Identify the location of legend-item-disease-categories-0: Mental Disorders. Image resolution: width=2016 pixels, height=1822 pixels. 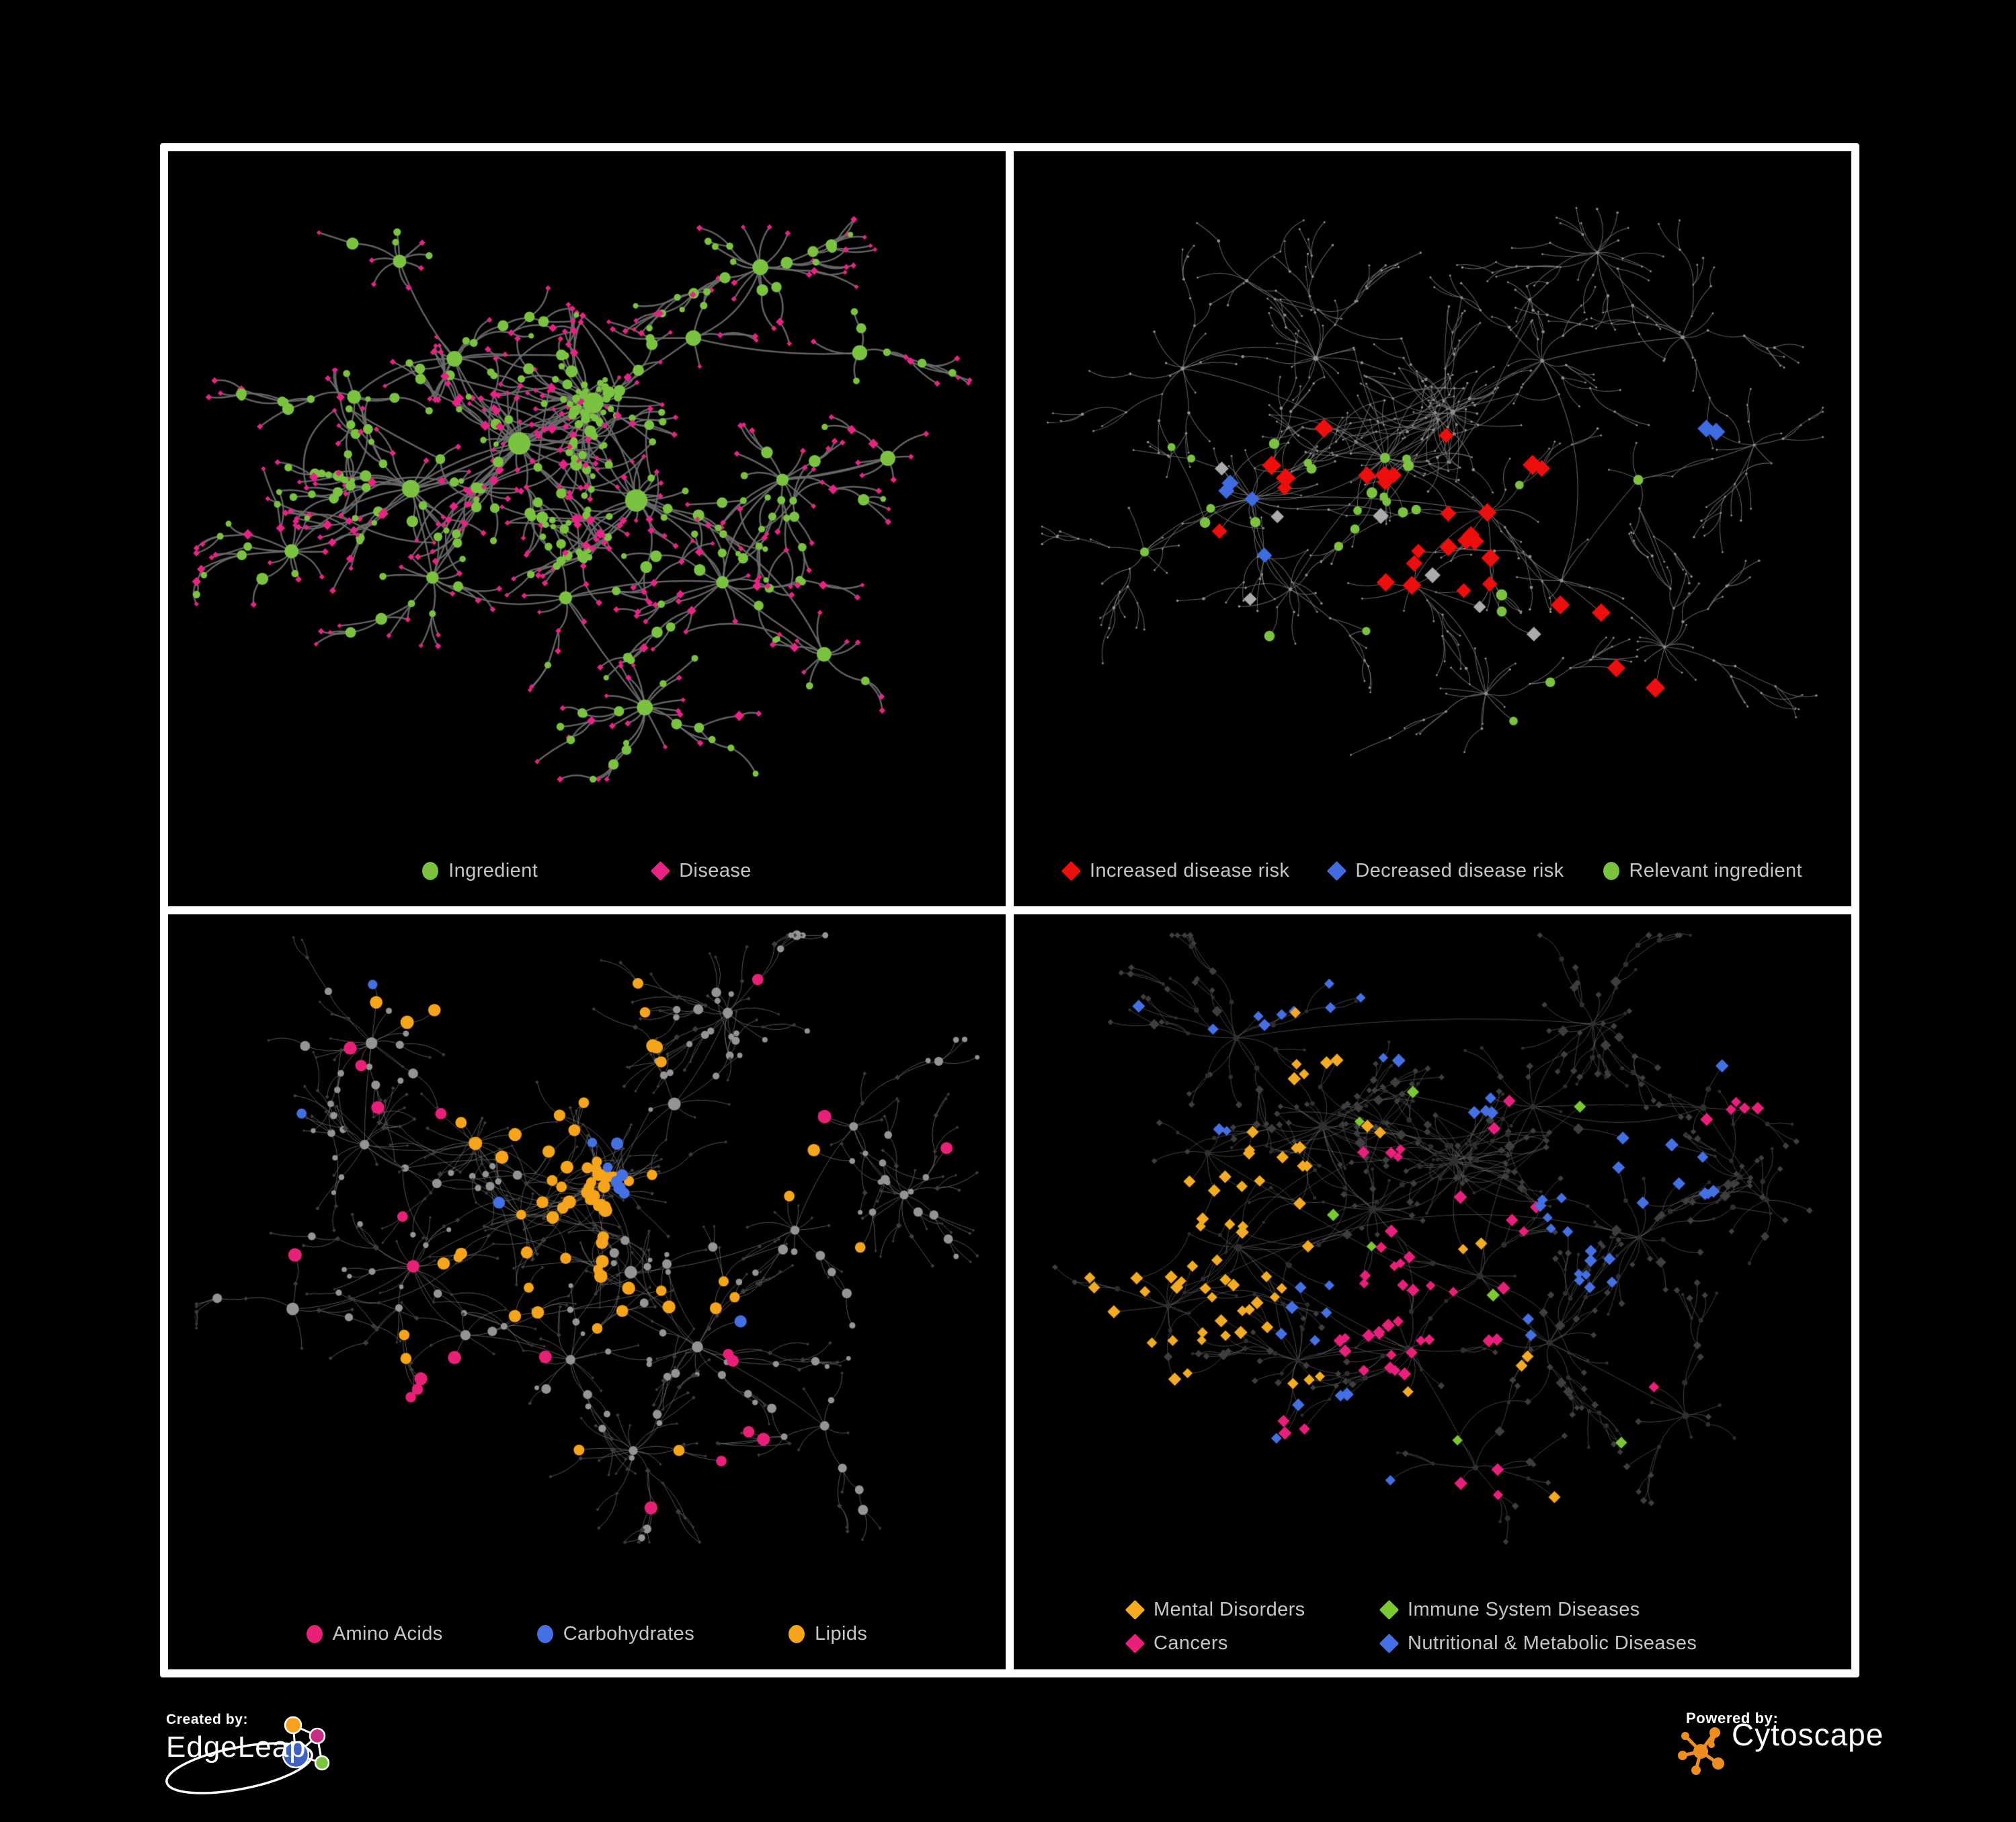
(1253, 1610).